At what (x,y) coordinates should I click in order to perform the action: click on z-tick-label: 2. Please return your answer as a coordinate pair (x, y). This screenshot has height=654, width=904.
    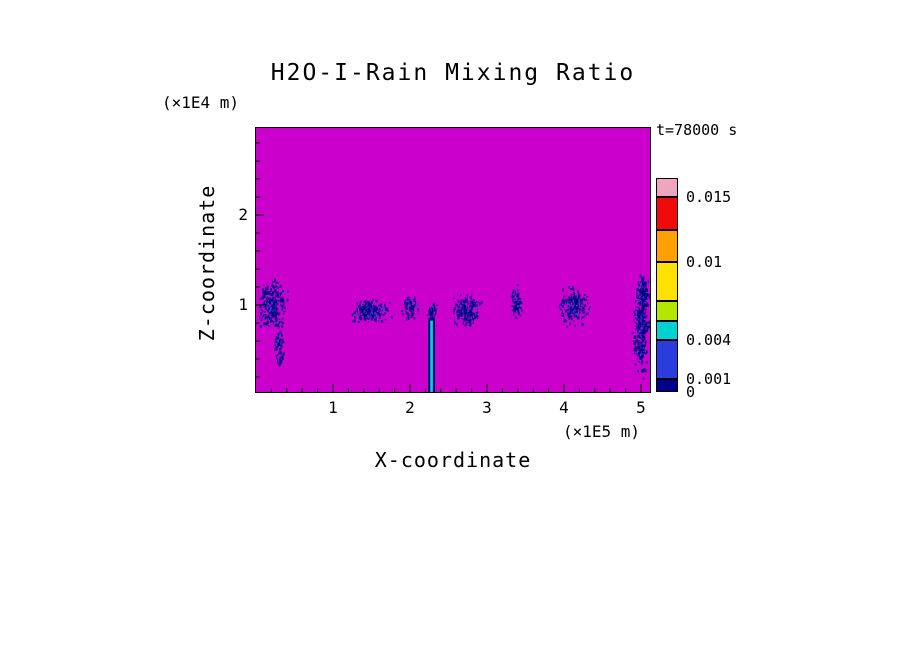
    Looking at the image, I should click on (243, 214).